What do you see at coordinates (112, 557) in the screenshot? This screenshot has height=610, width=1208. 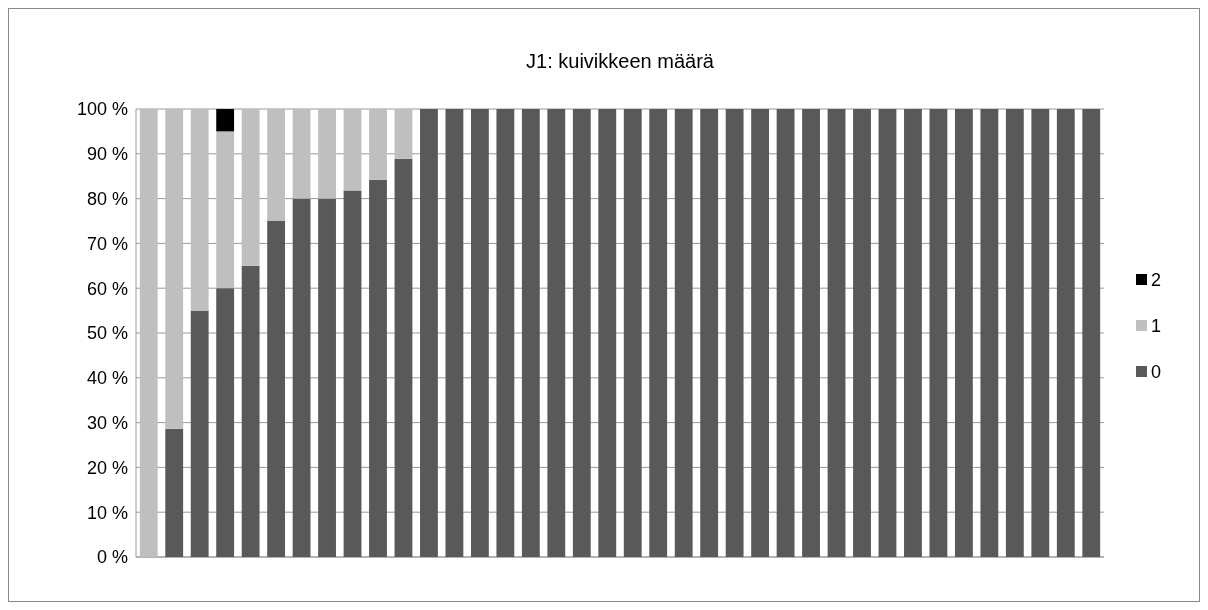 I see `y-tick-label: 0 %` at bounding box center [112, 557].